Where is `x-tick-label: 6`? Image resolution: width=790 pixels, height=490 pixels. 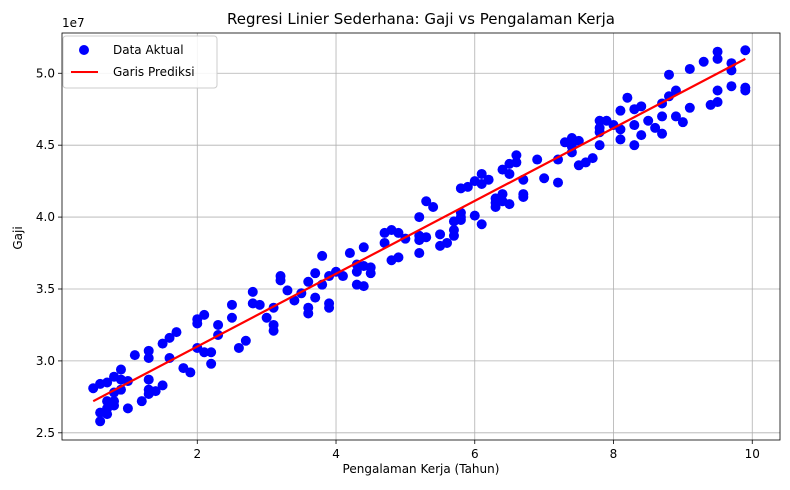
x-tick-label: 6 is located at coordinates (475, 454).